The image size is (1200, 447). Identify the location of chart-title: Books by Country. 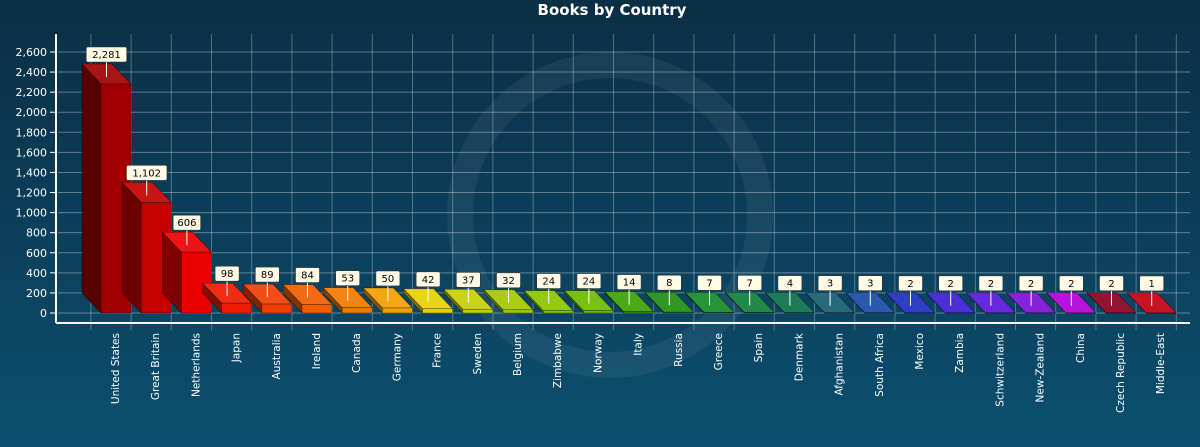
(612, 10).